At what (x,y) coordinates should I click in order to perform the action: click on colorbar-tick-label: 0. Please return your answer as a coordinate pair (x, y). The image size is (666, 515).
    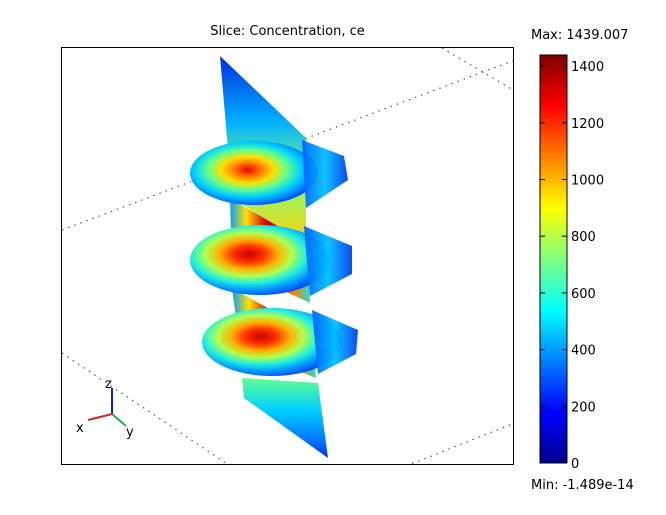
    Looking at the image, I should click on (575, 464).